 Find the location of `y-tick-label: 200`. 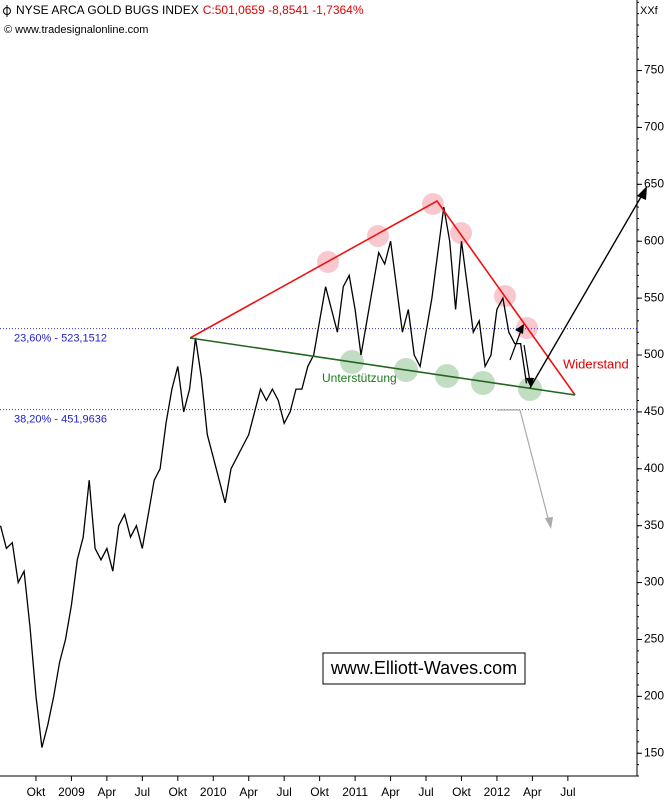

y-tick-label: 200 is located at coordinates (654, 696).